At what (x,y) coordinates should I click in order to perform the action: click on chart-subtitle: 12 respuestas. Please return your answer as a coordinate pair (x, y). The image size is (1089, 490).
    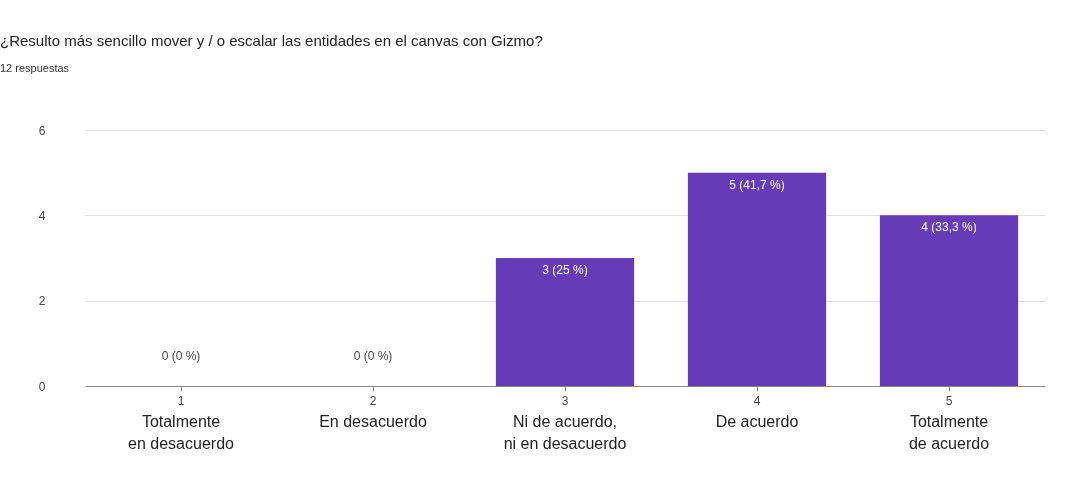
    Looking at the image, I should click on (35, 68).